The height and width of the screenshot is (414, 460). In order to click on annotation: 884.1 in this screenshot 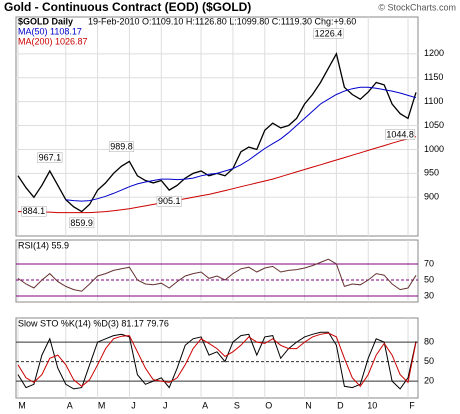, I will do `click(34, 211)`.